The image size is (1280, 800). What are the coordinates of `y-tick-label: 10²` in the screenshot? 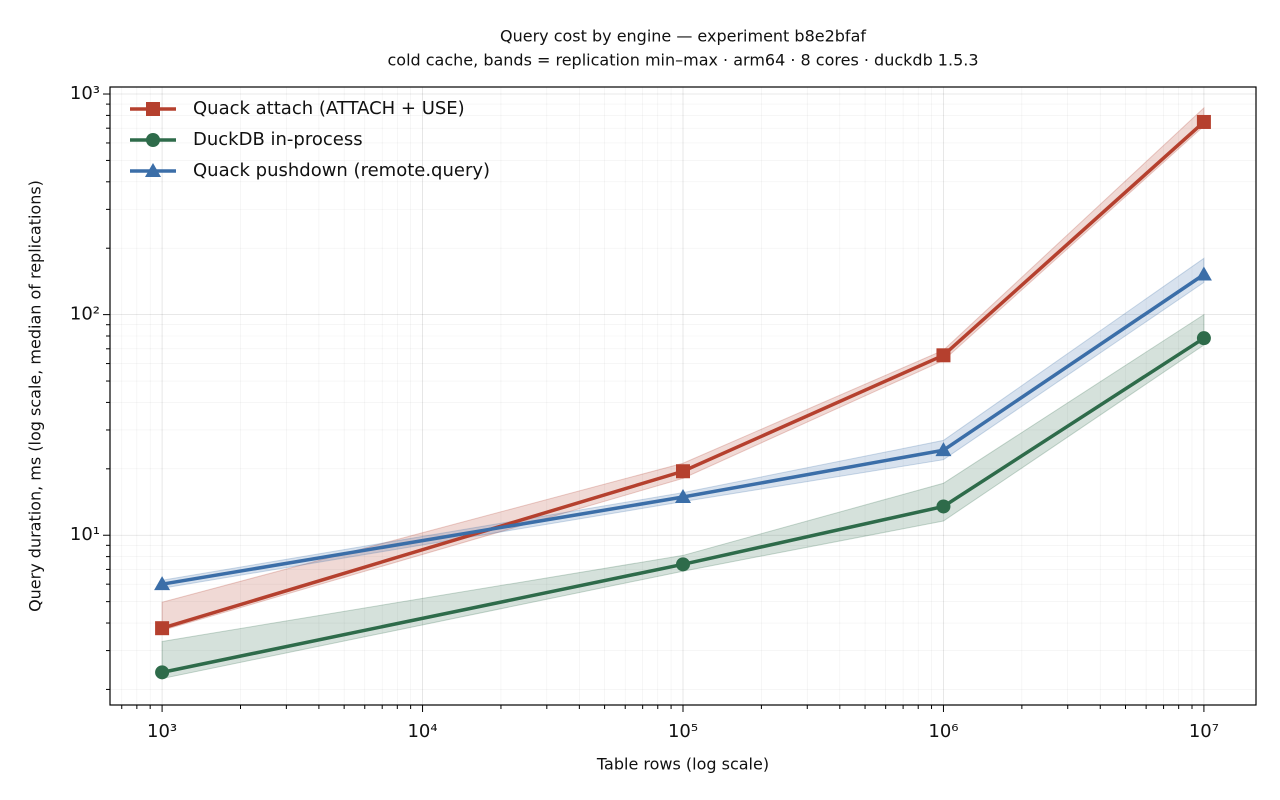 It's located at (85, 314).